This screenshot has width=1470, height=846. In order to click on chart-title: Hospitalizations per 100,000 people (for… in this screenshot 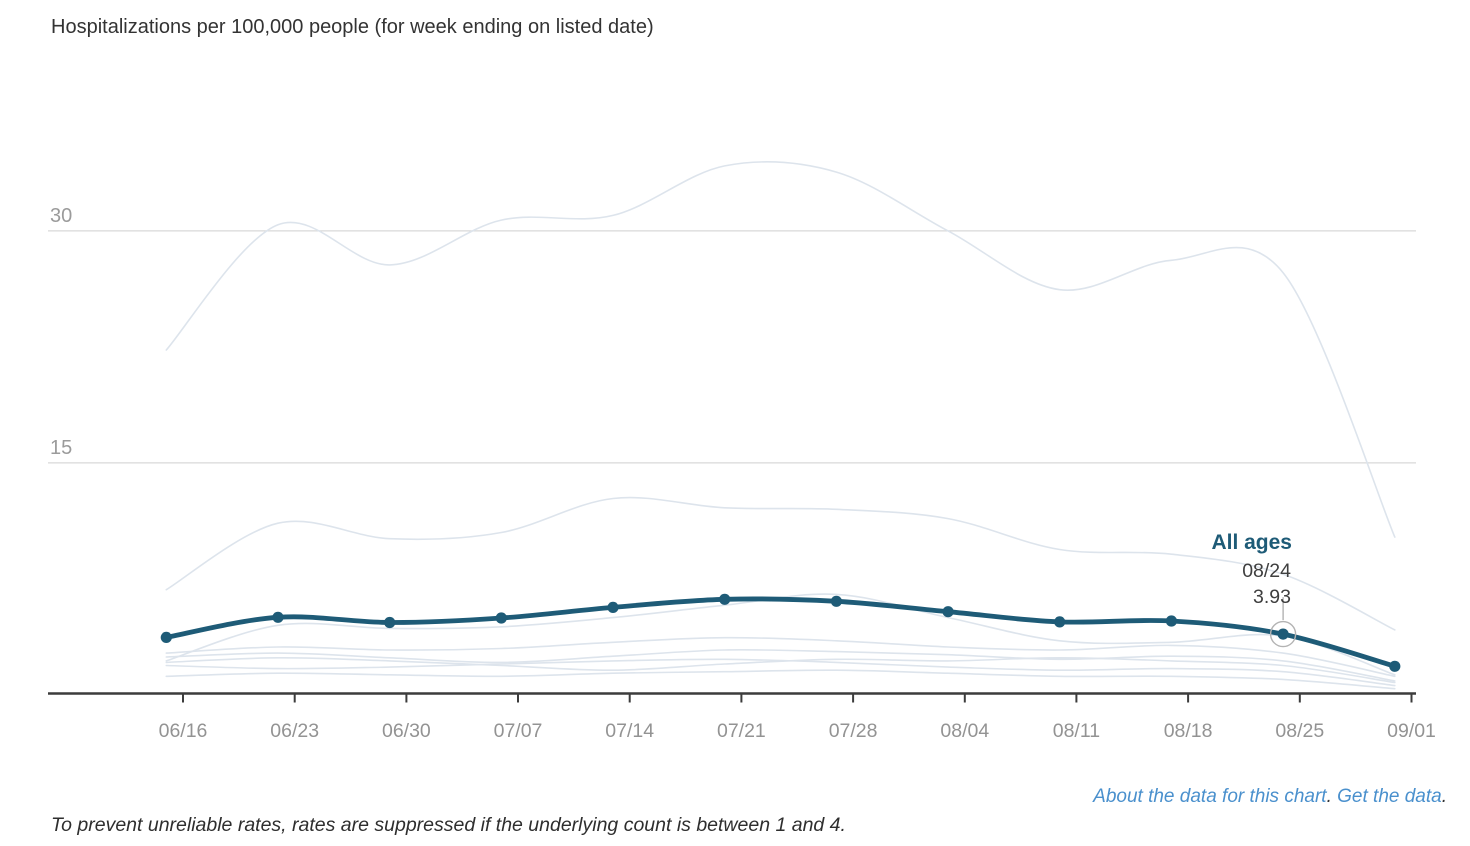, I will do `click(352, 27)`.